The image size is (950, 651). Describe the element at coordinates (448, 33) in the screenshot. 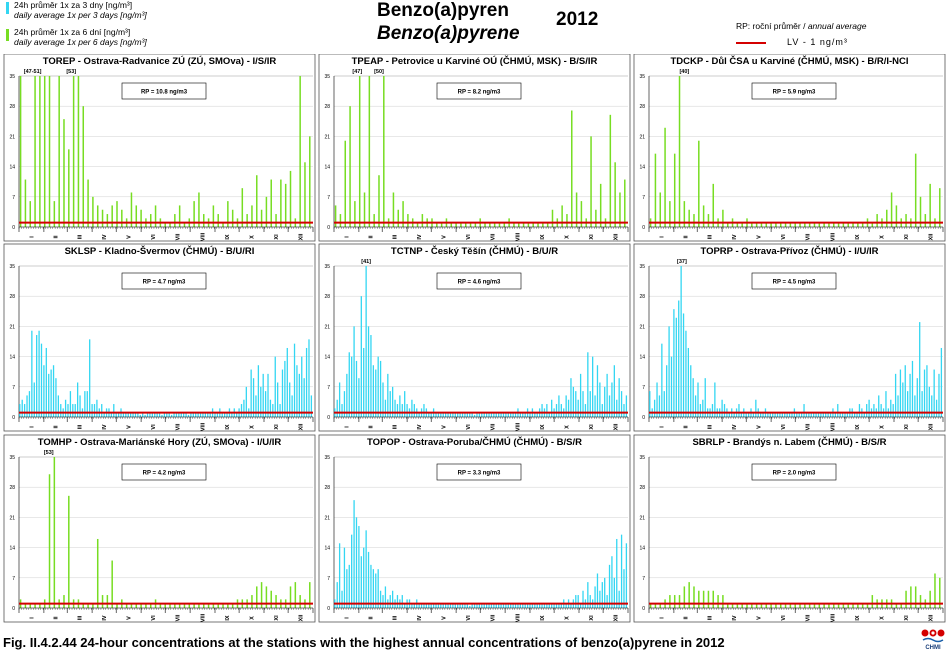

I see `title-english: Benzo(a)pyrene` at that location.